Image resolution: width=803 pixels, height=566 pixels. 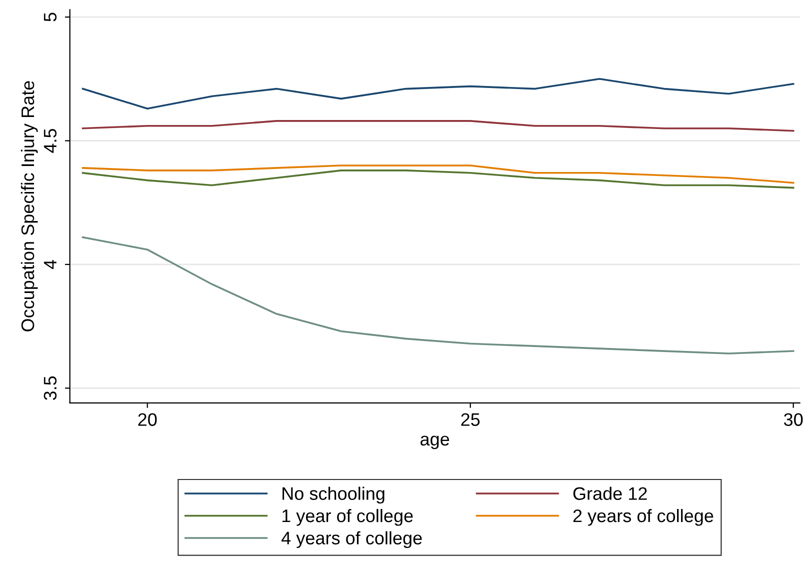 I want to click on y-tick-label: 4.5, so click(x=50, y=140).